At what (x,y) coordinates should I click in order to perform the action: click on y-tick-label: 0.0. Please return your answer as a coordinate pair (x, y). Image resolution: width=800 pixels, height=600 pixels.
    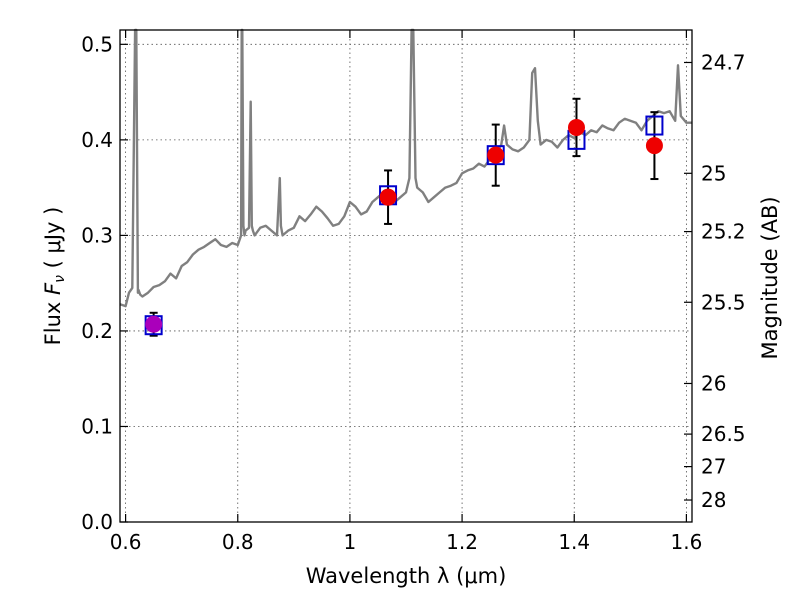
    Looking at the image, I should click on (97, 522).